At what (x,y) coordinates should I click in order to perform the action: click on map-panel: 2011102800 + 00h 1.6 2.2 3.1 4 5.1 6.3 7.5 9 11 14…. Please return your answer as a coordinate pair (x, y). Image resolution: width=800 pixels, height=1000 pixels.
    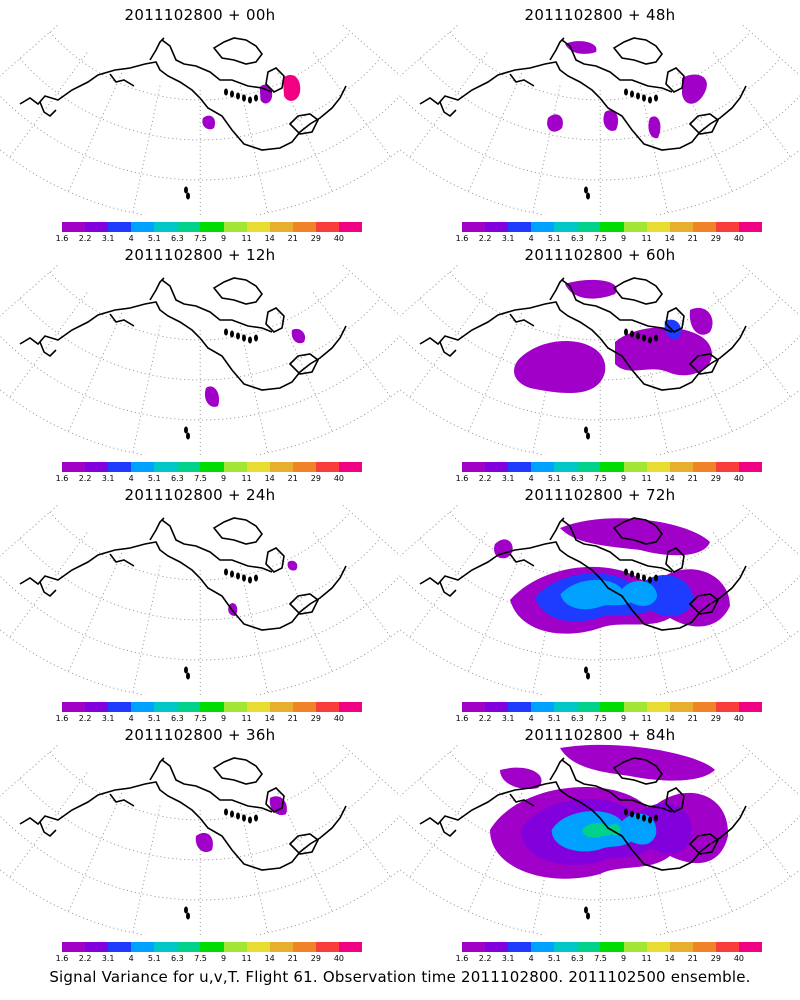
    Looking at the image, I should click on (200, 122).